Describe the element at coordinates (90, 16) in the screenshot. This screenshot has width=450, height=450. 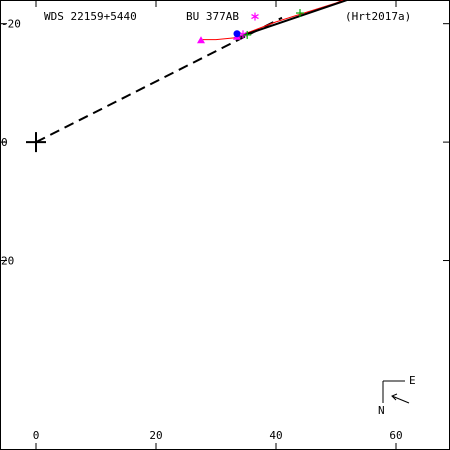
I see `star-id-label: WDS 22159+5440` at that location.